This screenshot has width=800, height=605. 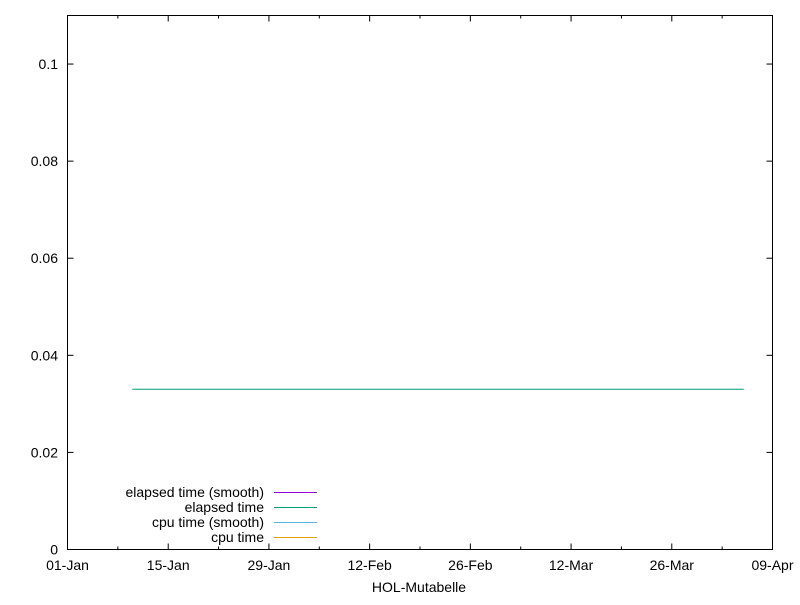 I want to click on y-tick-label: 0, so click(x=54, y=550).